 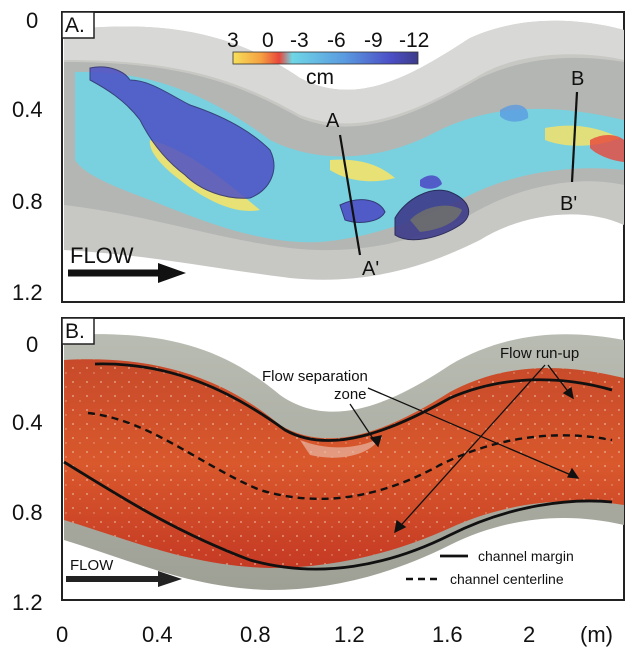 I want to click on section-label-b-prime: B', so click(x=568, y=204).